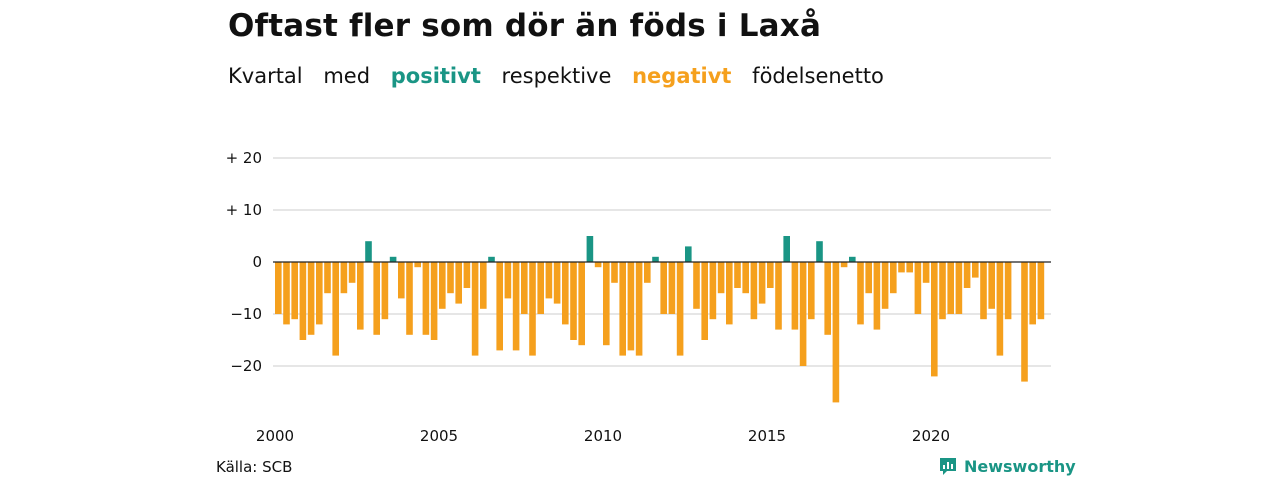 This screenshot has height=480, width=1280. What do you see at coordinates (931, 436) in the screenshot?
I see `x-tick-label: 2020` at bounding box center [931, 436].